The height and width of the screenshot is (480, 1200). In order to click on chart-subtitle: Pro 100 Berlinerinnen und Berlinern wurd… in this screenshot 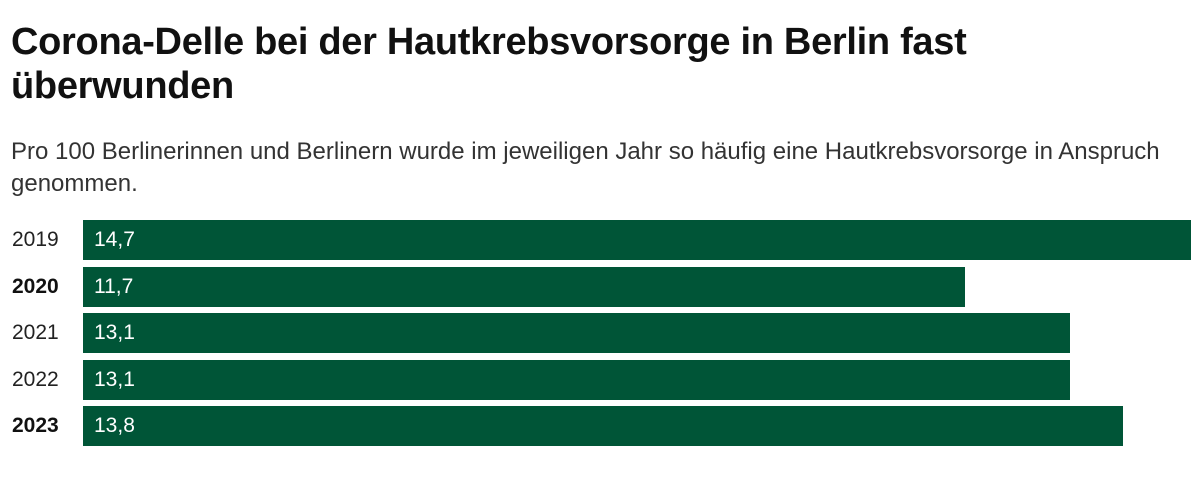, I will do `click(585, 167)`.